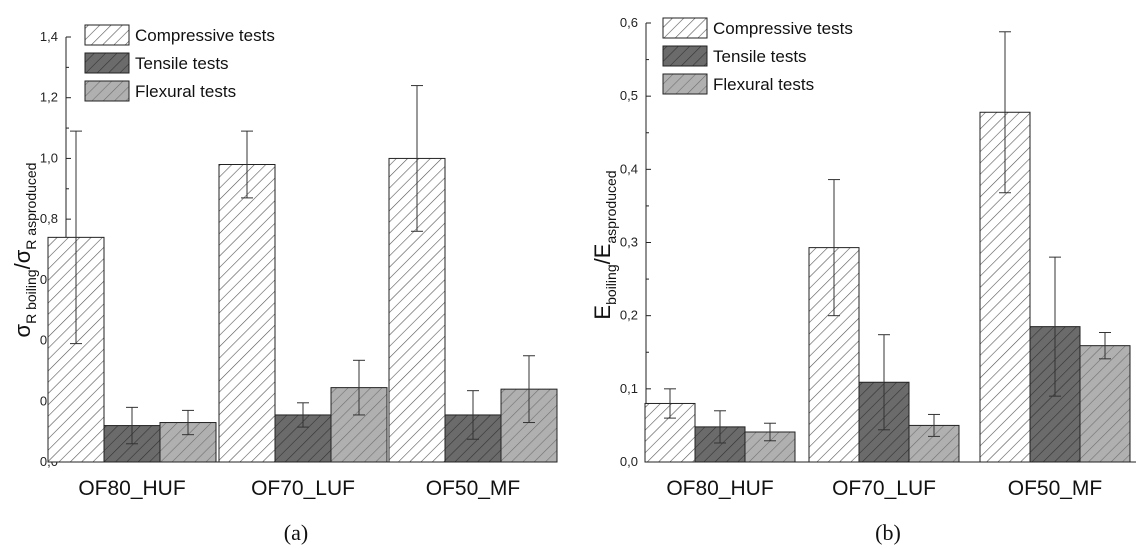  What do you see at coordinates (629, 22) in the screenshot?
I see `y-tick-label: 0,6` at bounding box center [629, 22].